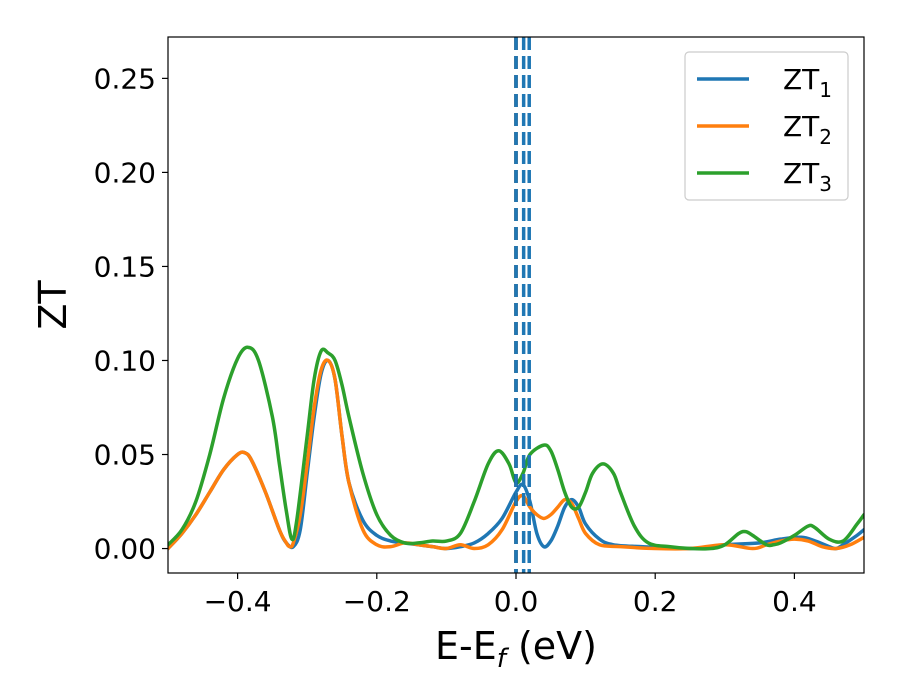  Describe the element at coordinates (125, 360) in the screenshot. I see `y-tick-label: 0.10` at that location.